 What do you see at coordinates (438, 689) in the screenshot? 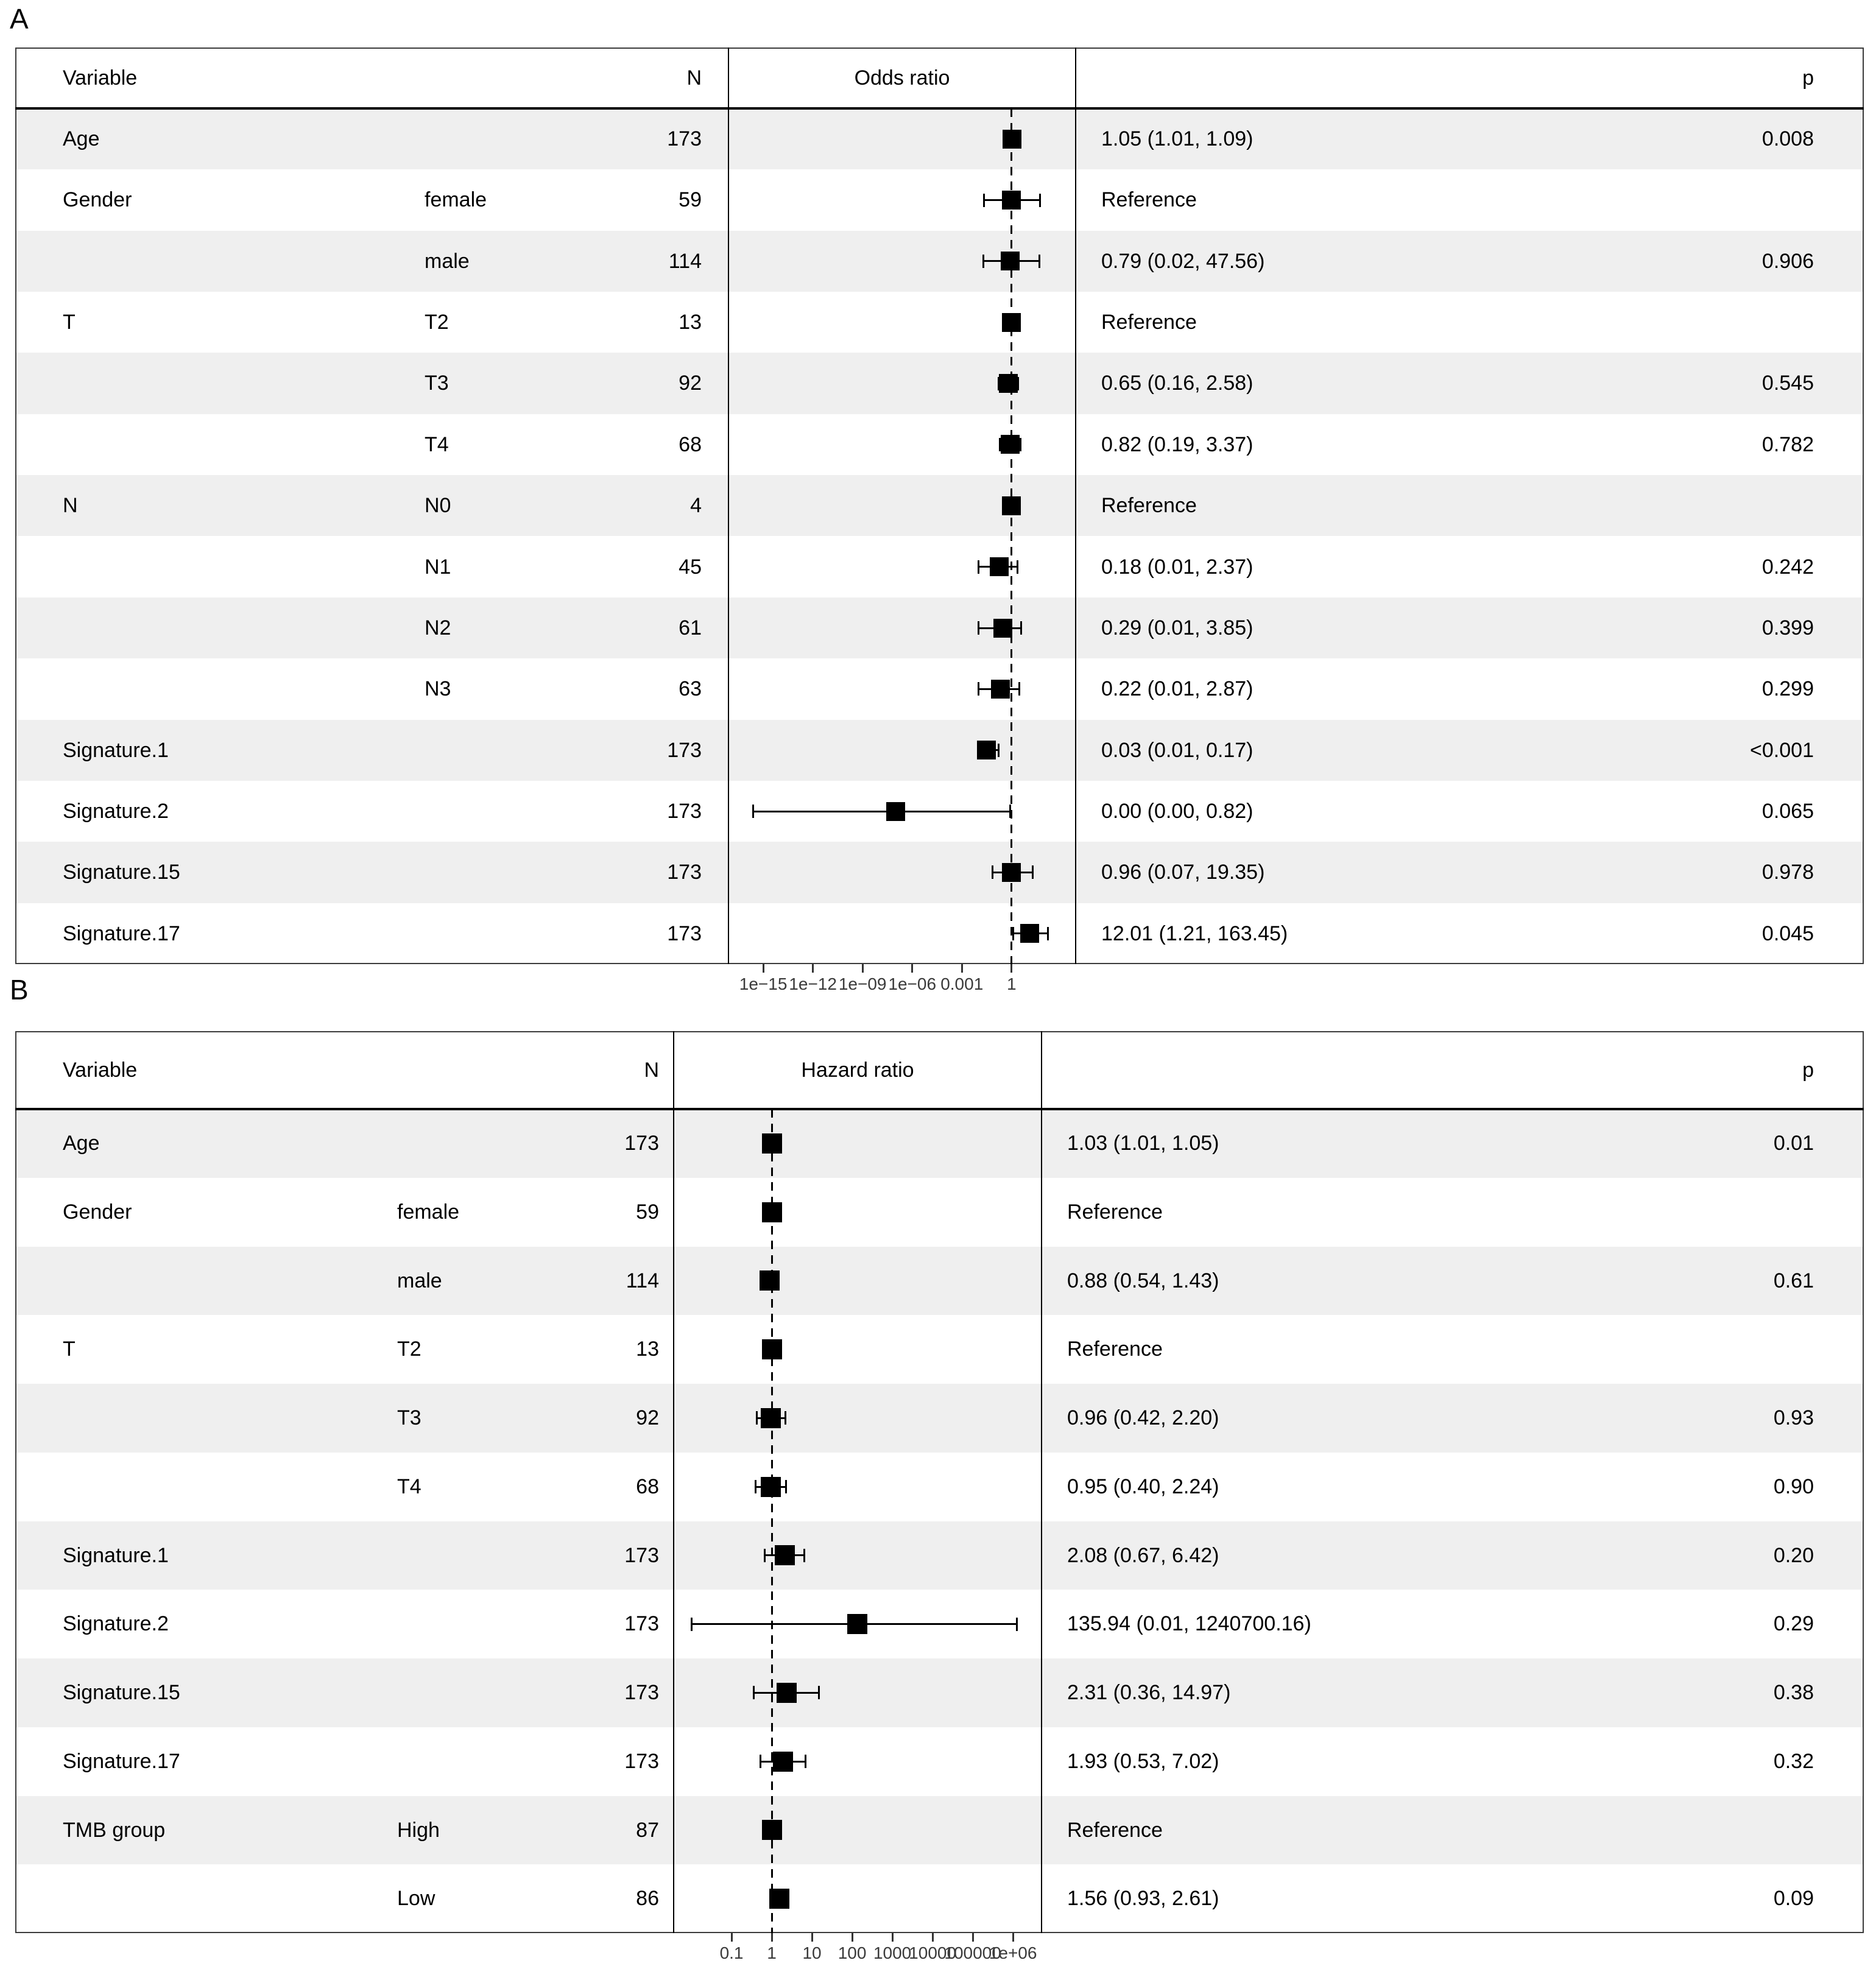
I see `level-label: N3` at bounding box center [438, 689].